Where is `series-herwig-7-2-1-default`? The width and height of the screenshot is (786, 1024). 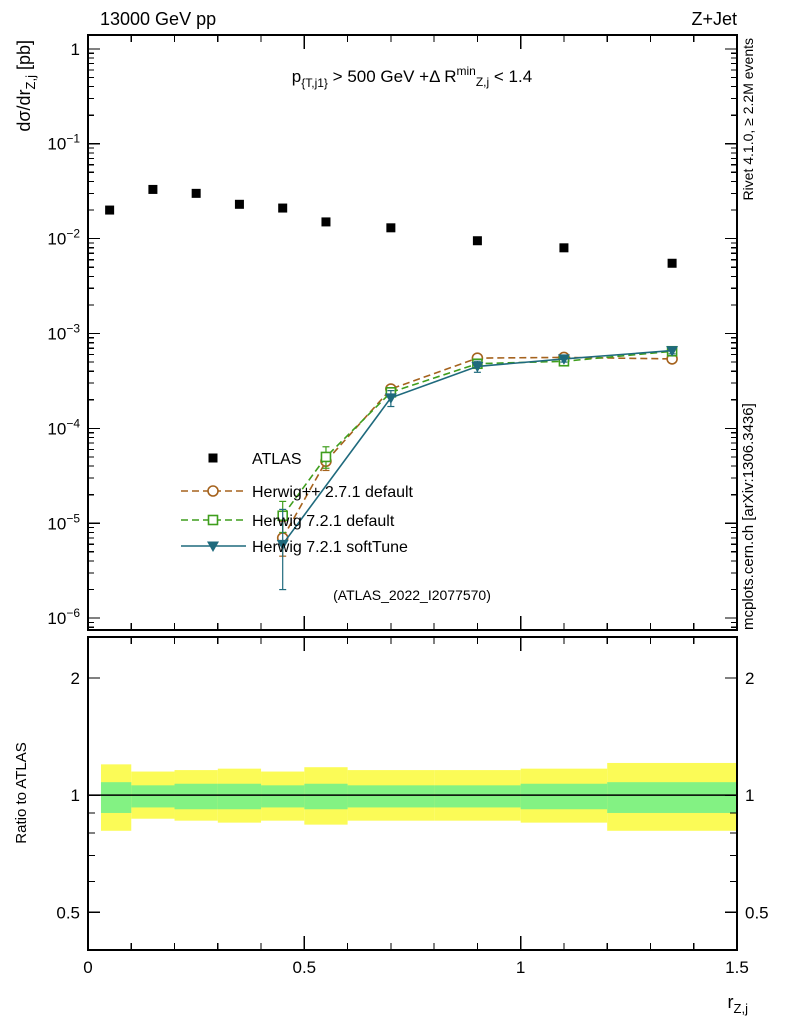
series-herwig-7-2-1-default is located at coordinates (477, 439).